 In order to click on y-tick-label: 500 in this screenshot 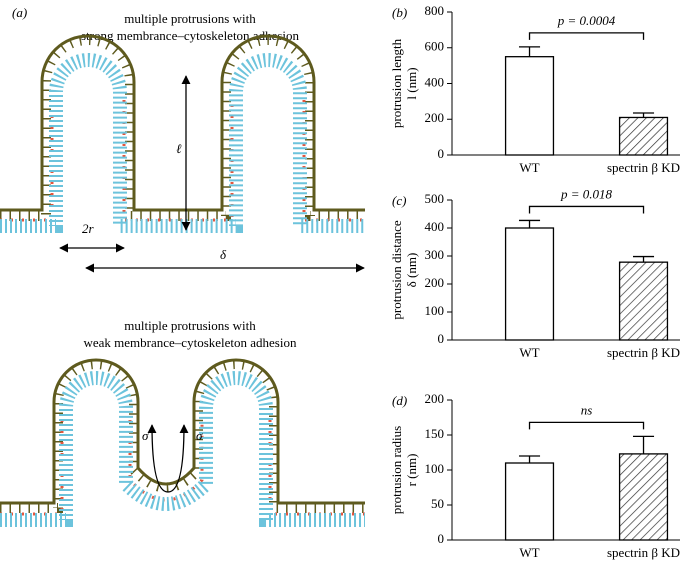, I will do `click(435, 198)`.